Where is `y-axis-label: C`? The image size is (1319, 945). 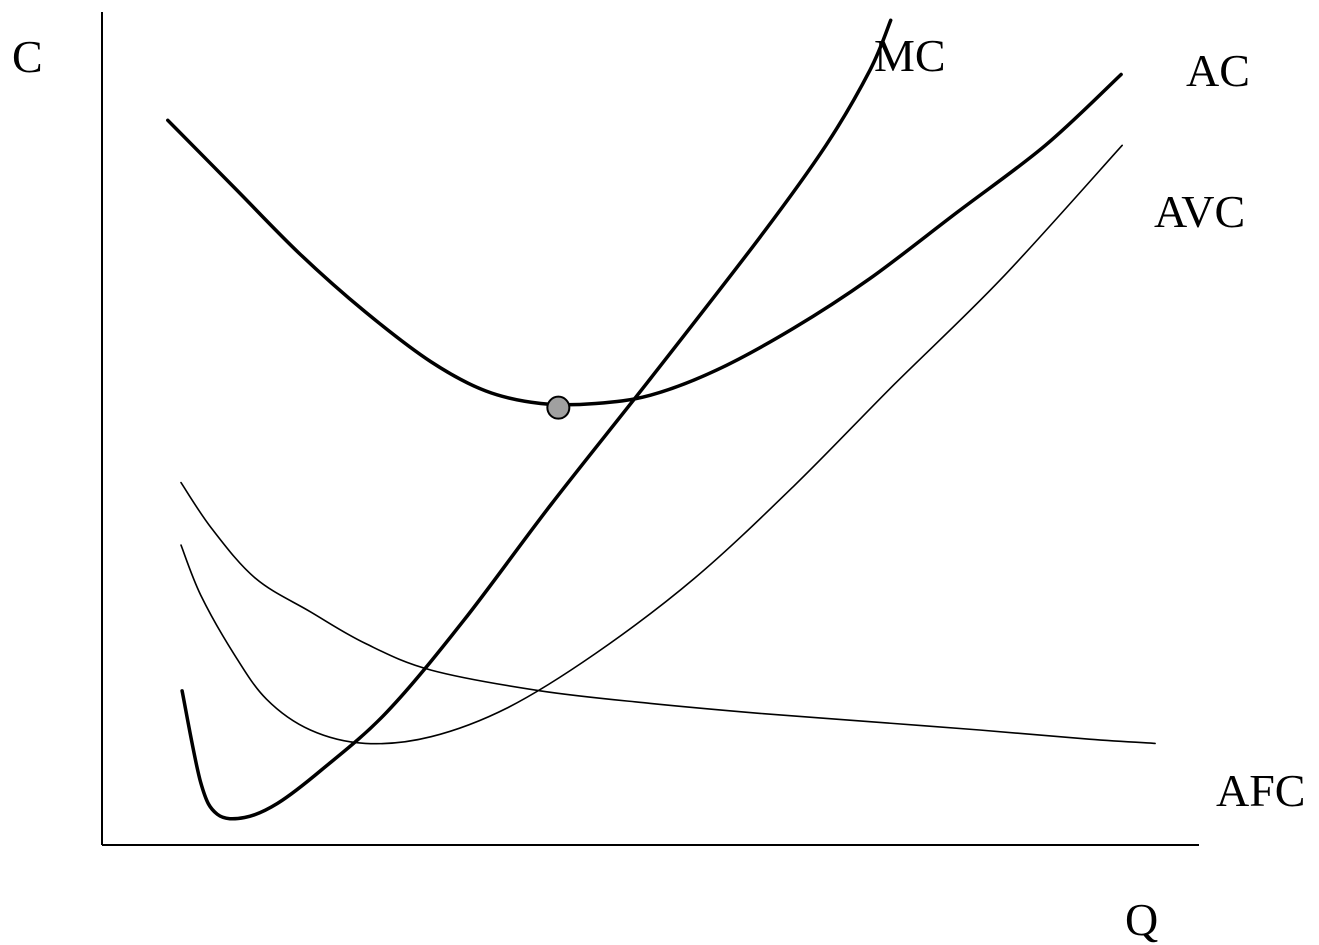 y-axis-label: C is located at coordinates (27, 56).